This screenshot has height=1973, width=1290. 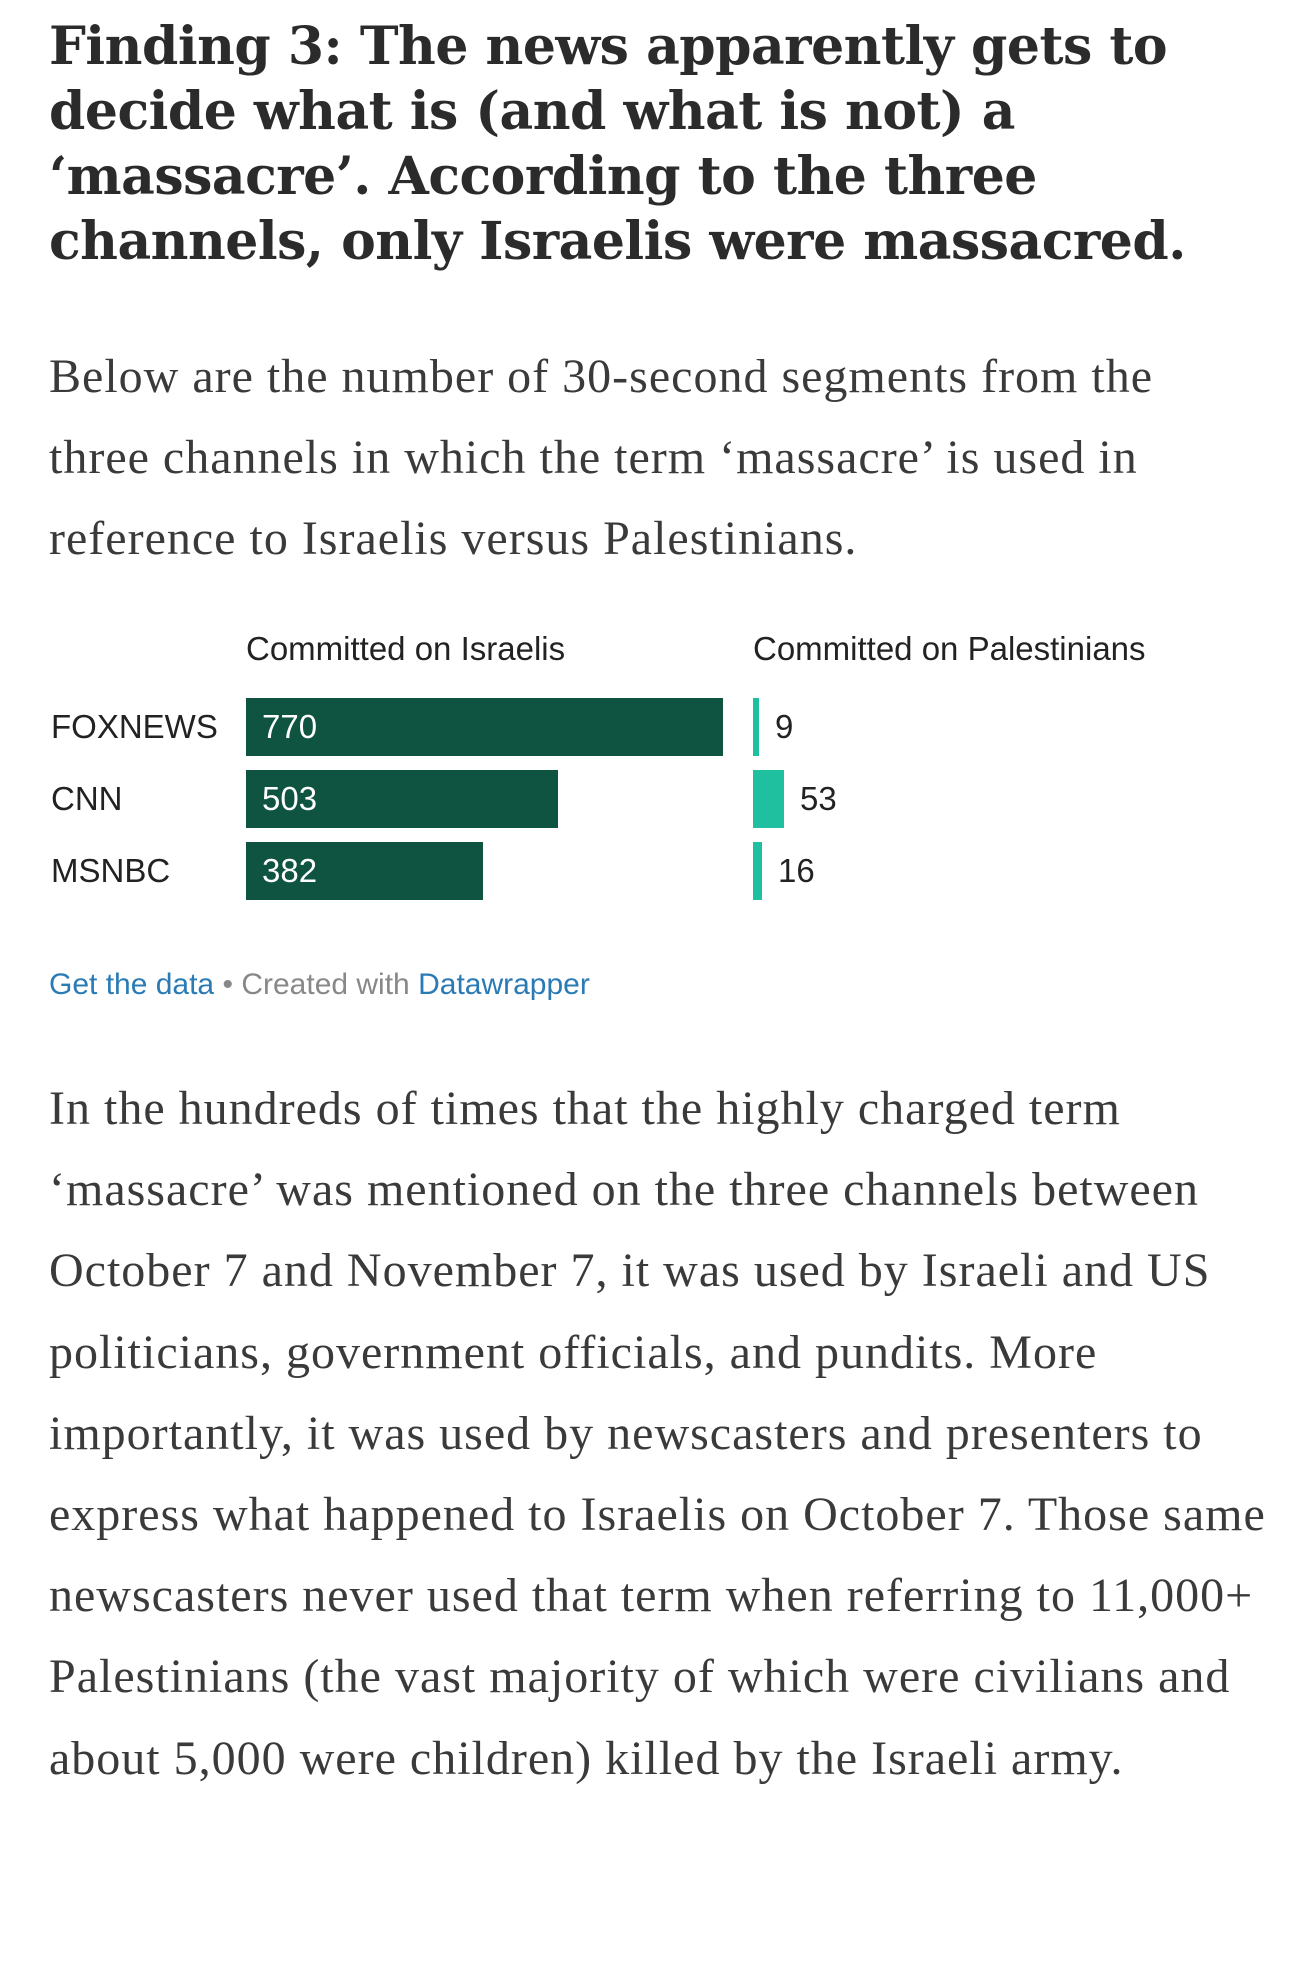 I want to click on column-title-israelis: Committed on Israelis, so click(x=406, y=648).